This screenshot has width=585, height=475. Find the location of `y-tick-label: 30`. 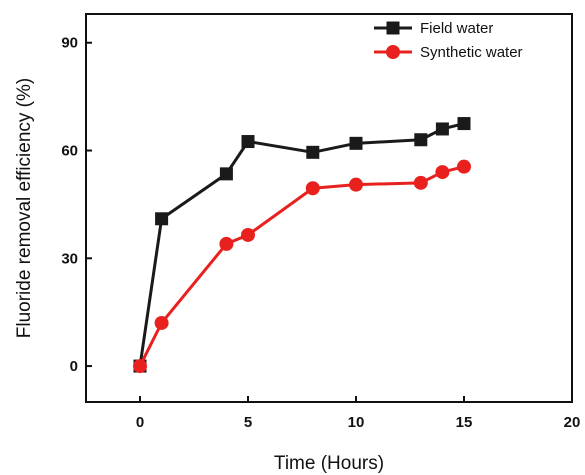

y-tick-label: 30 is located at coordinates (69, 258).